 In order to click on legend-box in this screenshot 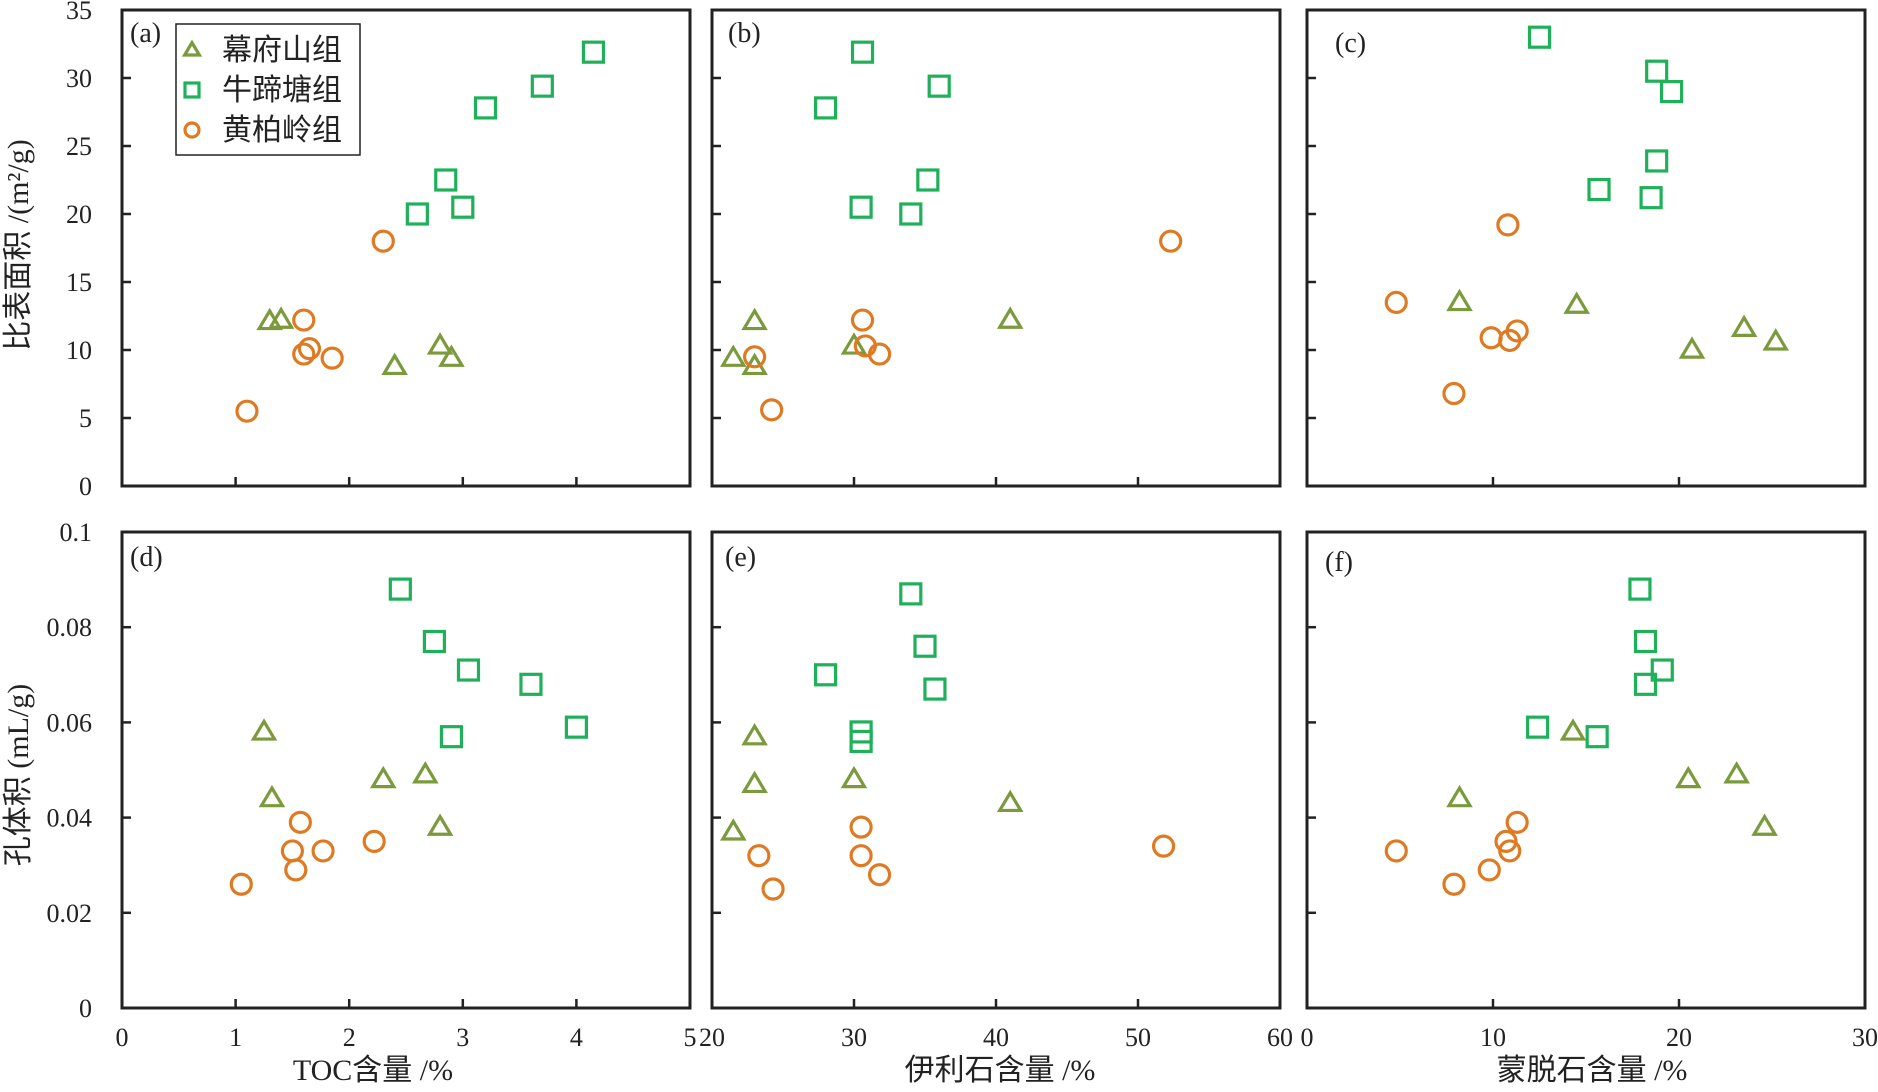, I will do `click(268, 89)`.